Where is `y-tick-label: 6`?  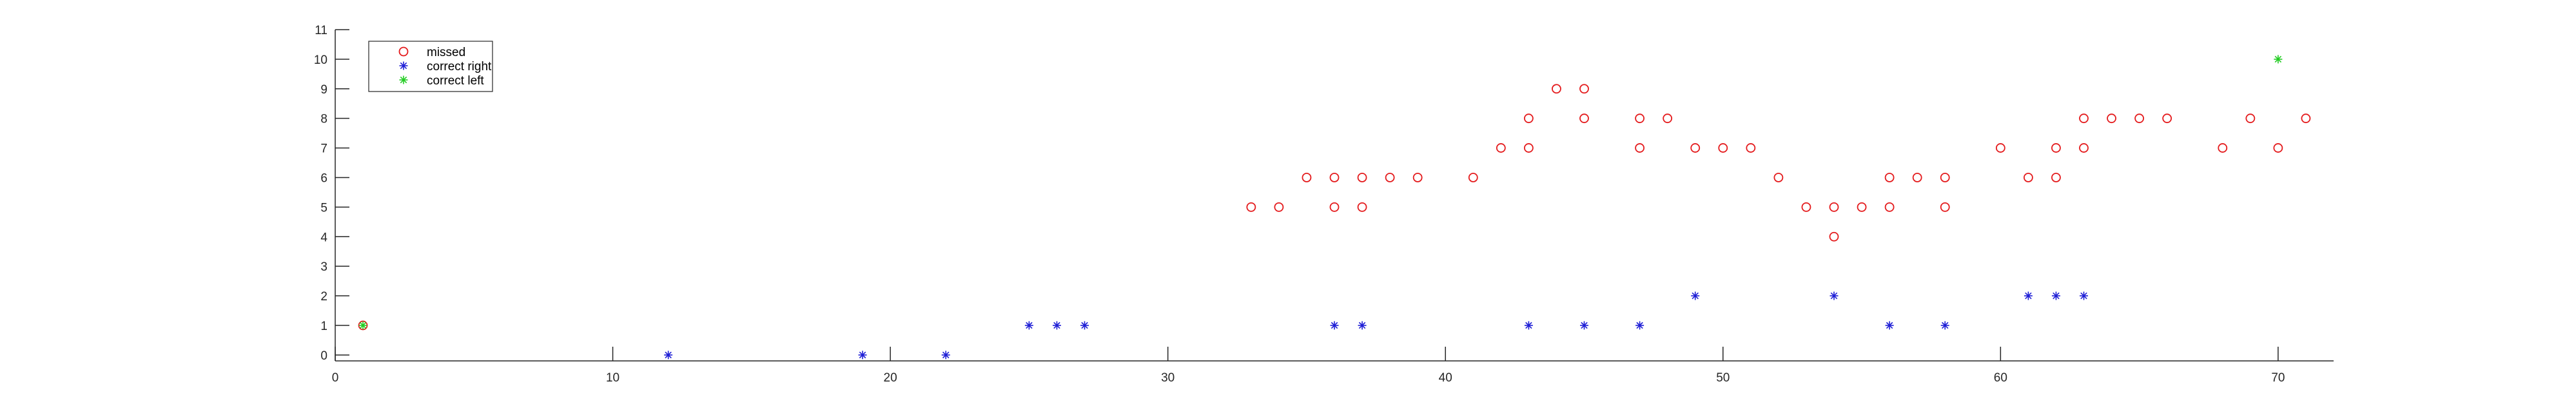 y-tick-label: 6 is located at coordinates (324, 178).